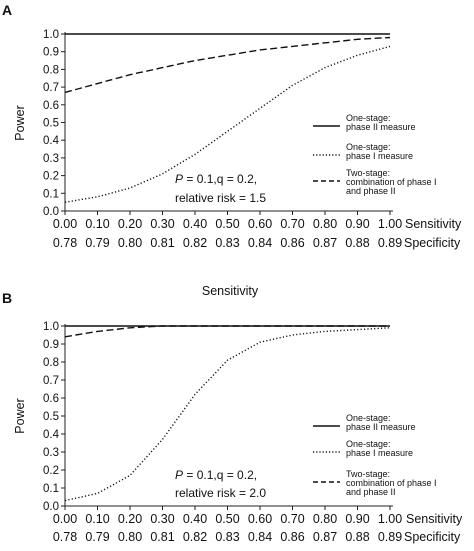  What do you see at coordinates (230, 291) in the screenshot?
I see `panel-top-label: Sensitivity` at bounding box center [230, 291].